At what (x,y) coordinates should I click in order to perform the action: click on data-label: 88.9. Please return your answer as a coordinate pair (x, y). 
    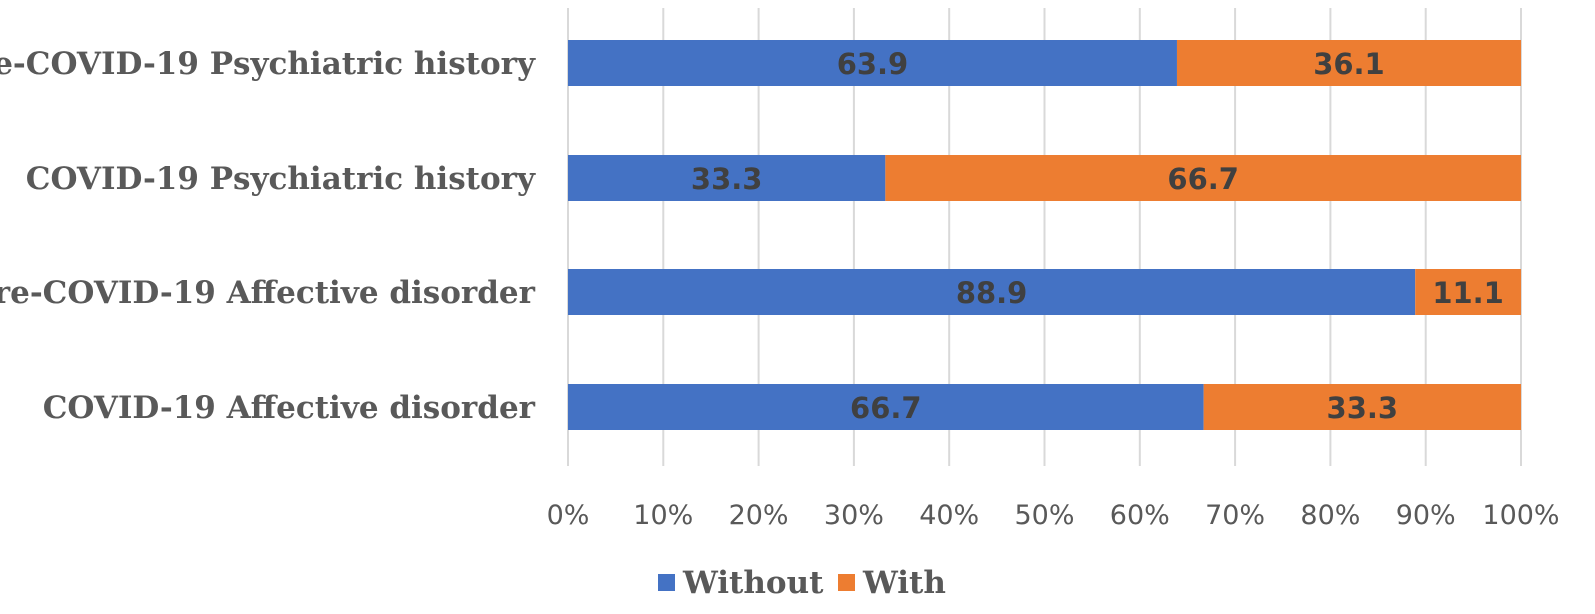
    Looking at the image, I should click on (992, 293).